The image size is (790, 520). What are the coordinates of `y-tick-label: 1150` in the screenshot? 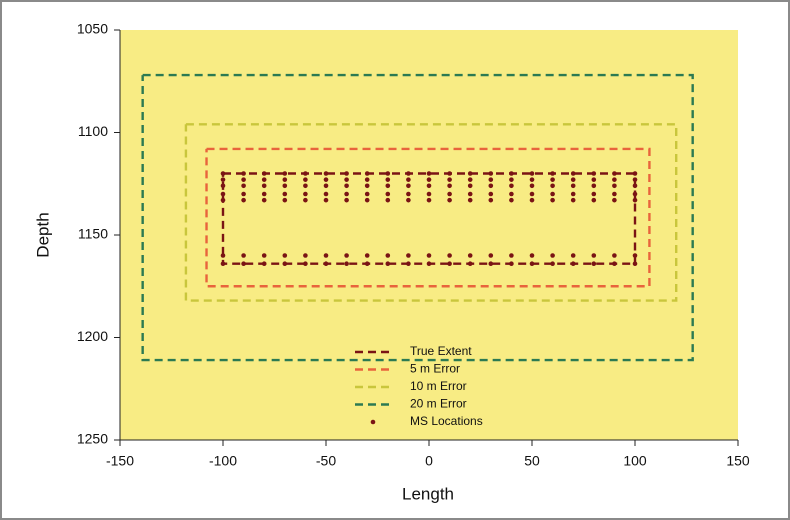 It's located at (93, 234).